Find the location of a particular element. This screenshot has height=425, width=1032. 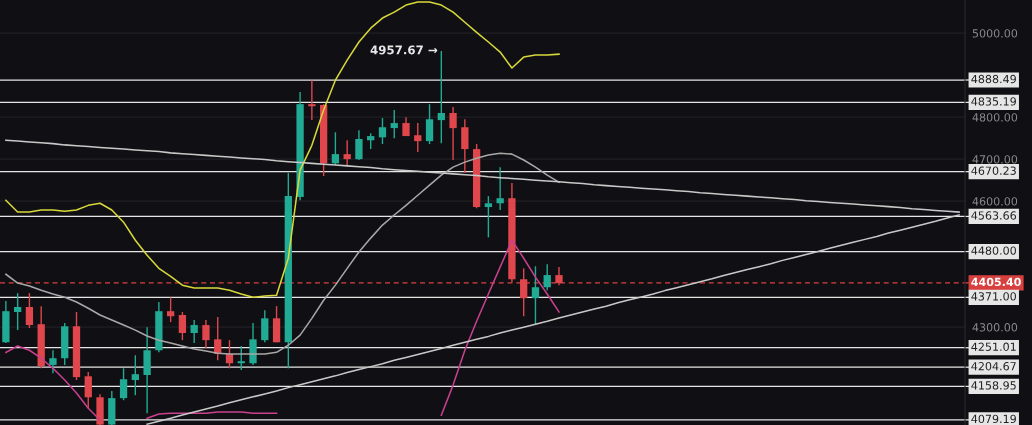

ref-line-label: 4670.23 is located at coordinates (993, 170).